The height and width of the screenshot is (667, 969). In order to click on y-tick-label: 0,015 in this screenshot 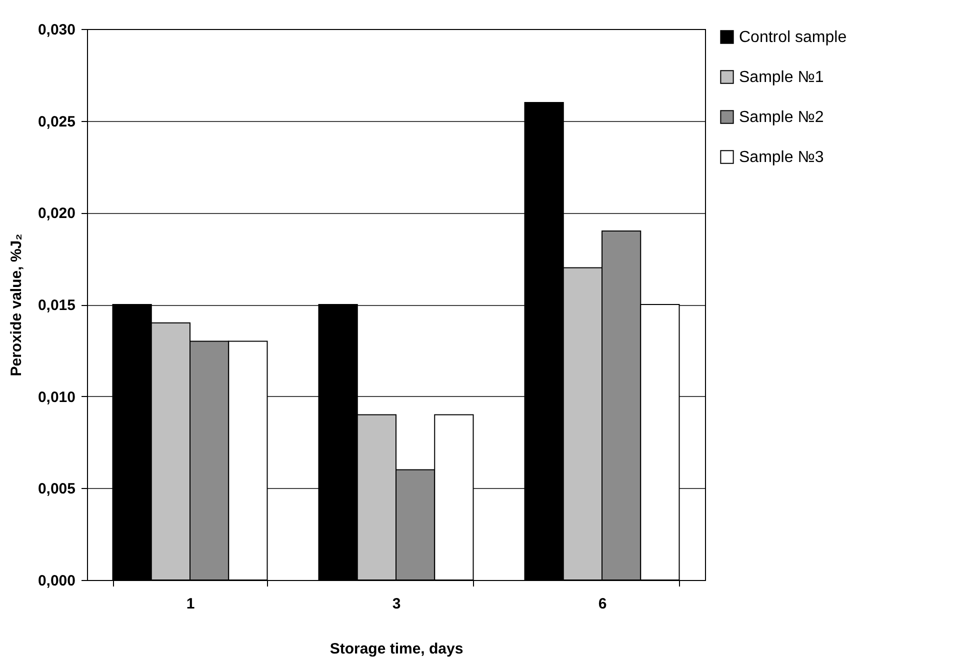, I will do `click(57, 305)`.